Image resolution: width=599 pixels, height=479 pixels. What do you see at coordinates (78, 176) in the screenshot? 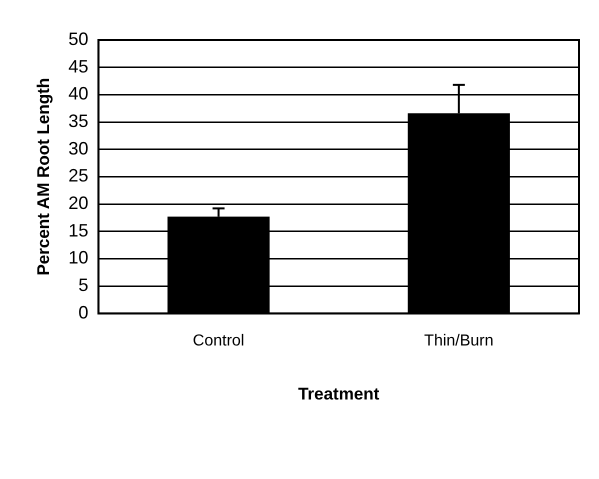
I see `y-tick-label: 25` at bounding box center [78, 176].